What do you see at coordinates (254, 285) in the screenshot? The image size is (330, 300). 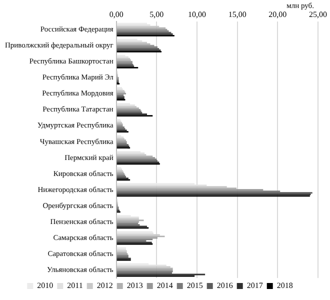 I see `legend-label: 2017` at bounding box center [254, 285].